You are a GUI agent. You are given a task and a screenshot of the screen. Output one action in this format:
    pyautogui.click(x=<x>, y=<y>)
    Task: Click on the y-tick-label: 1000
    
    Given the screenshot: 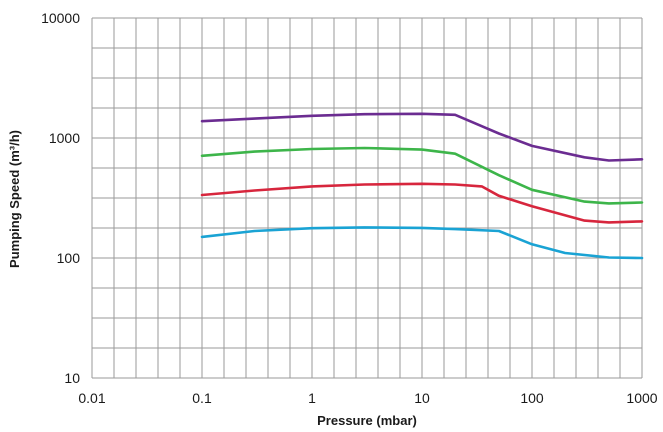 What is the action you would take?
    pyautogui.click(x=64, y=138)
    